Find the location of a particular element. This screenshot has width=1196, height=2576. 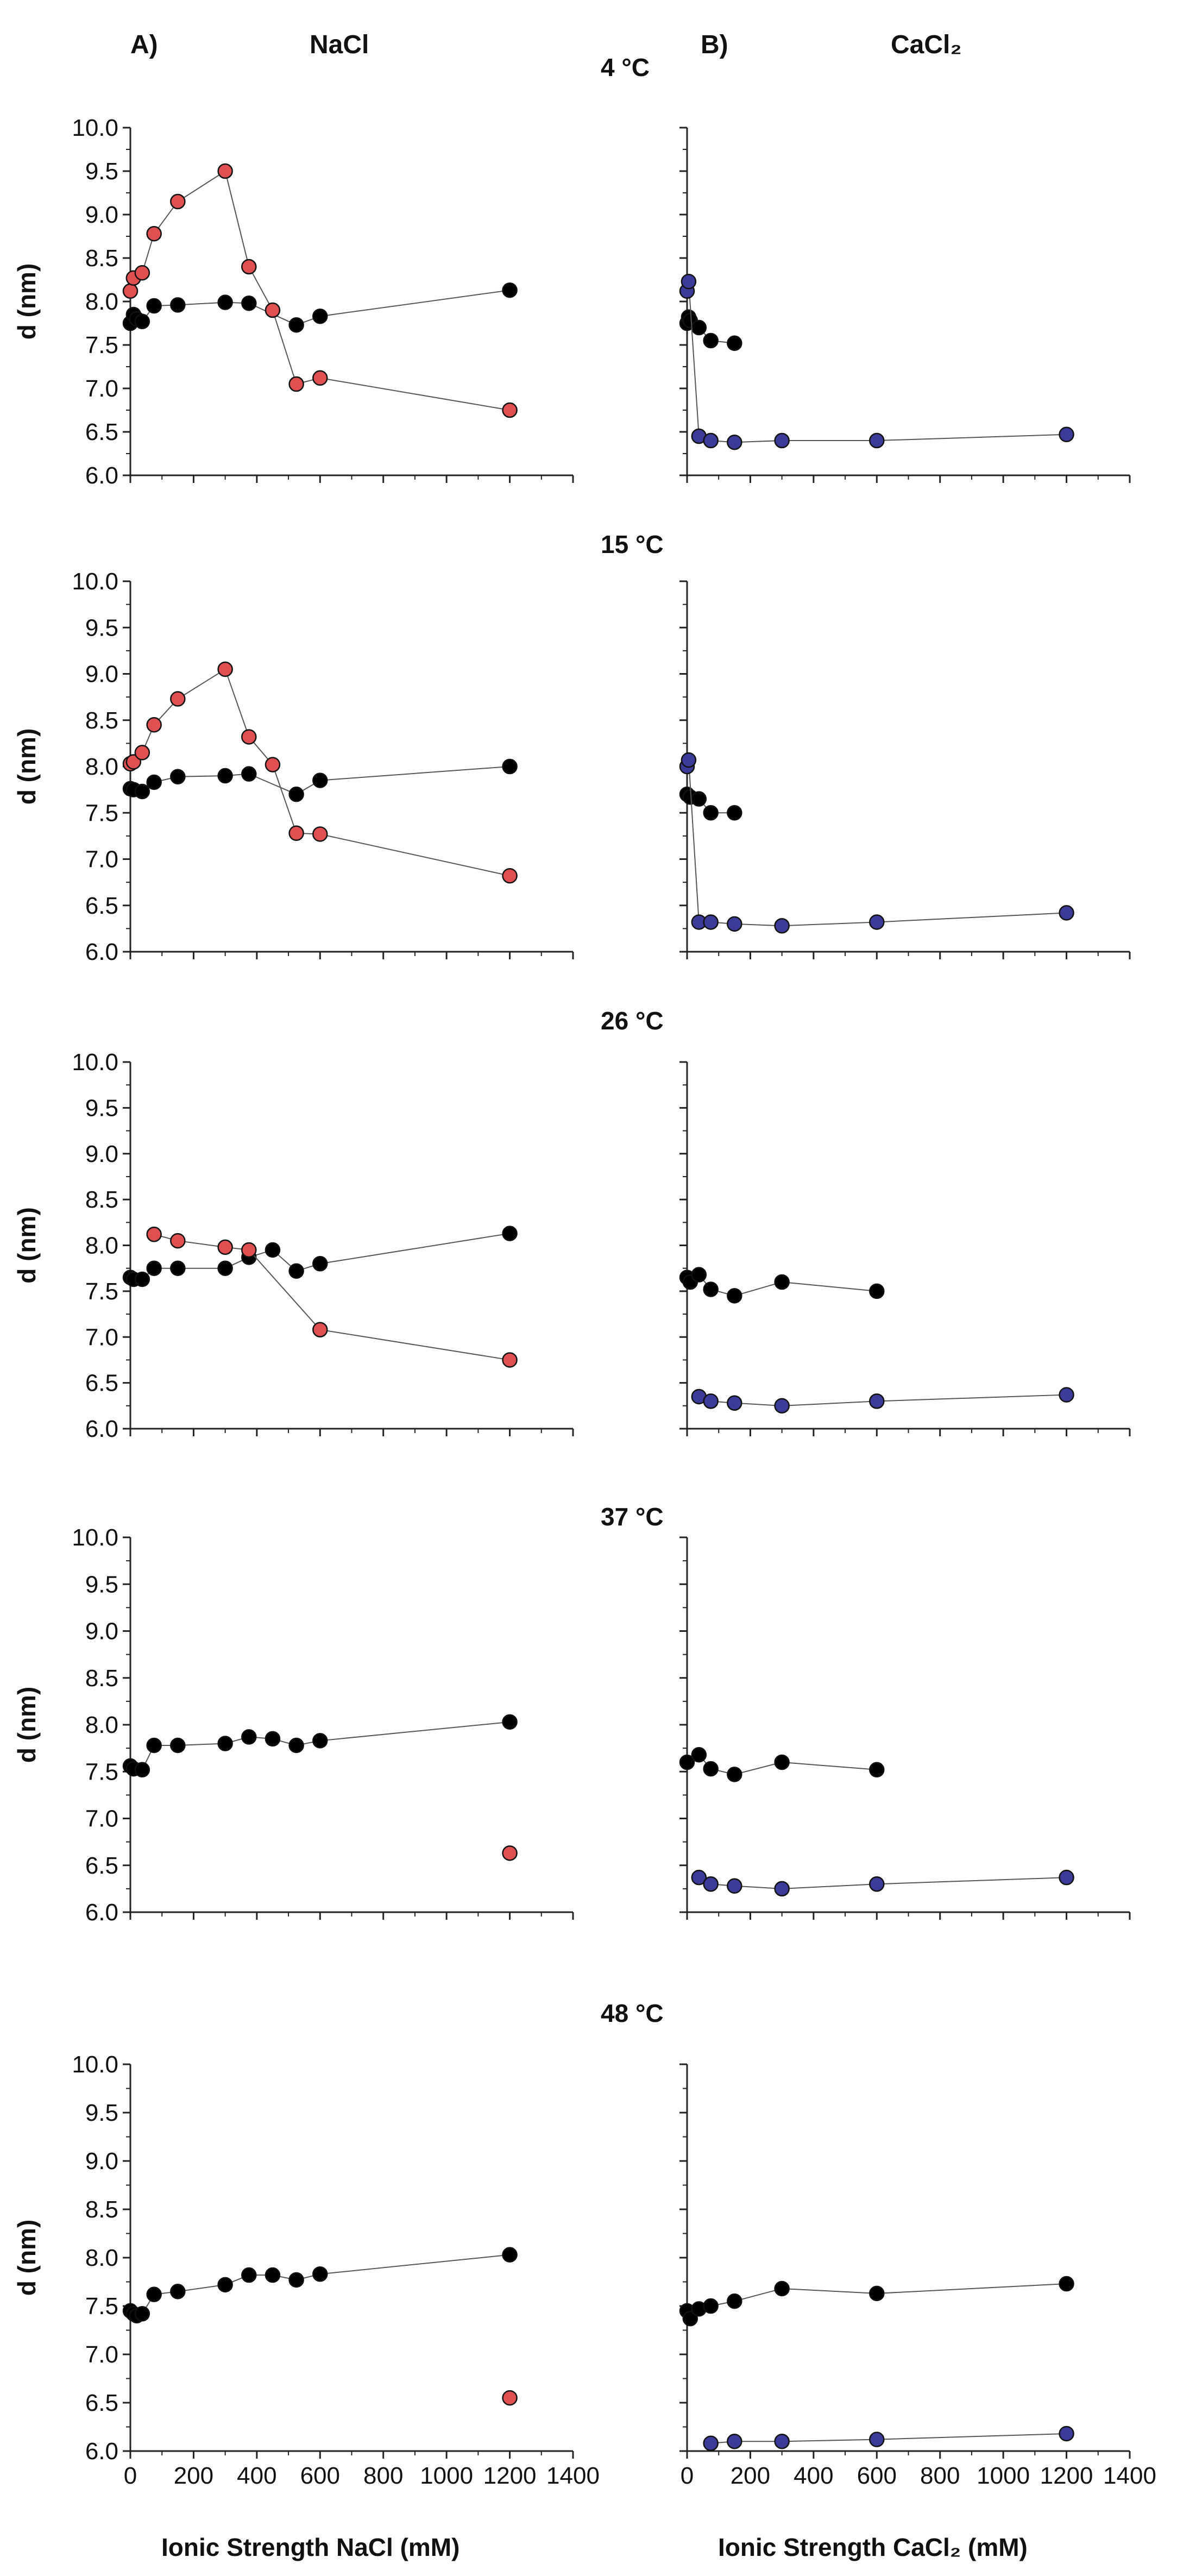

y-tick-label: 9.0 is located at coordinates (101, 2161).